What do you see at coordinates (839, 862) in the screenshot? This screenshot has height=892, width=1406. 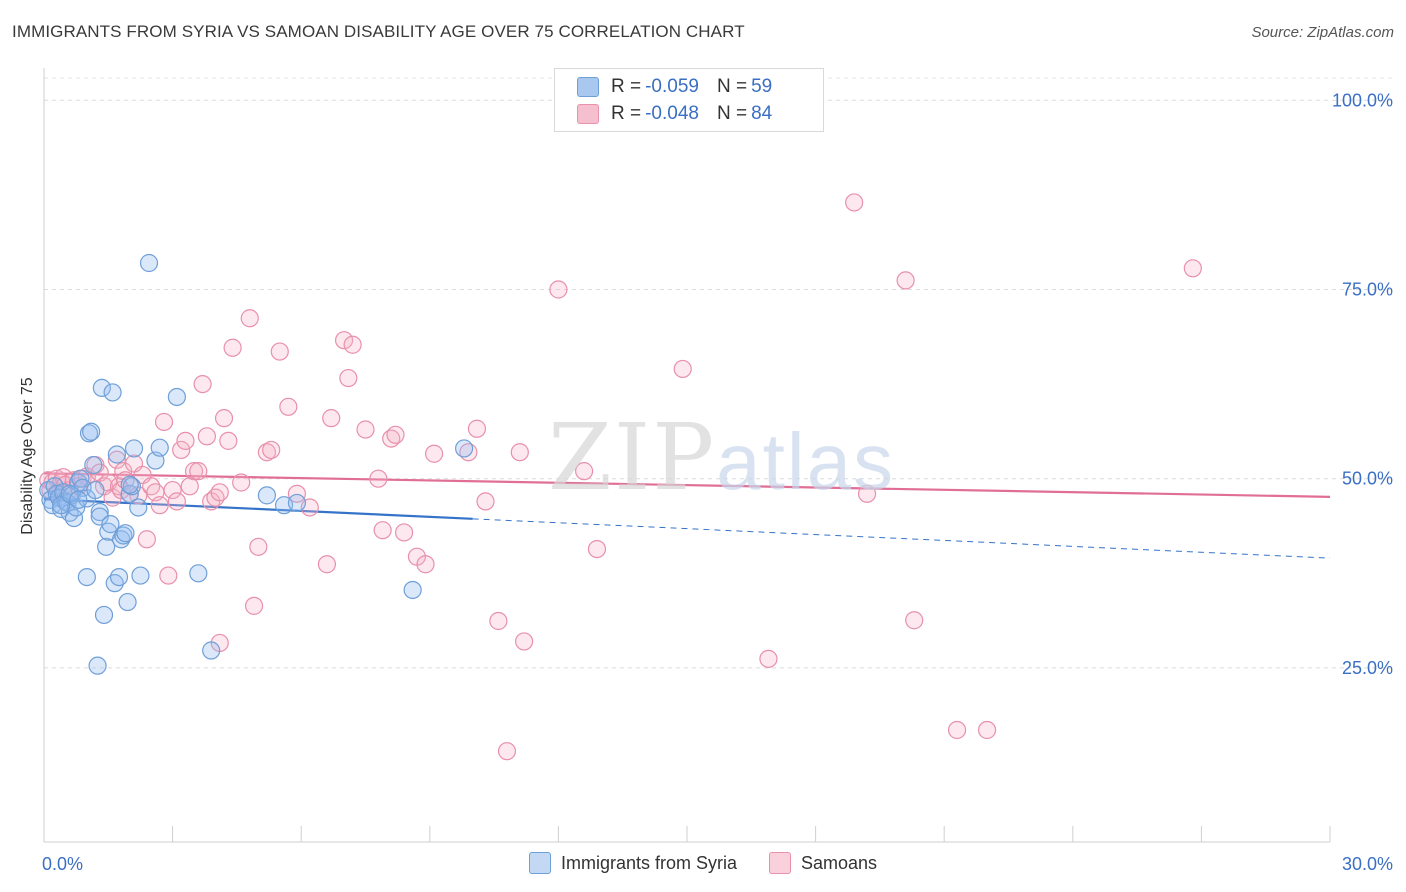 I see `legend-label-samoans: Samoans` at bounding box center [839, 862].